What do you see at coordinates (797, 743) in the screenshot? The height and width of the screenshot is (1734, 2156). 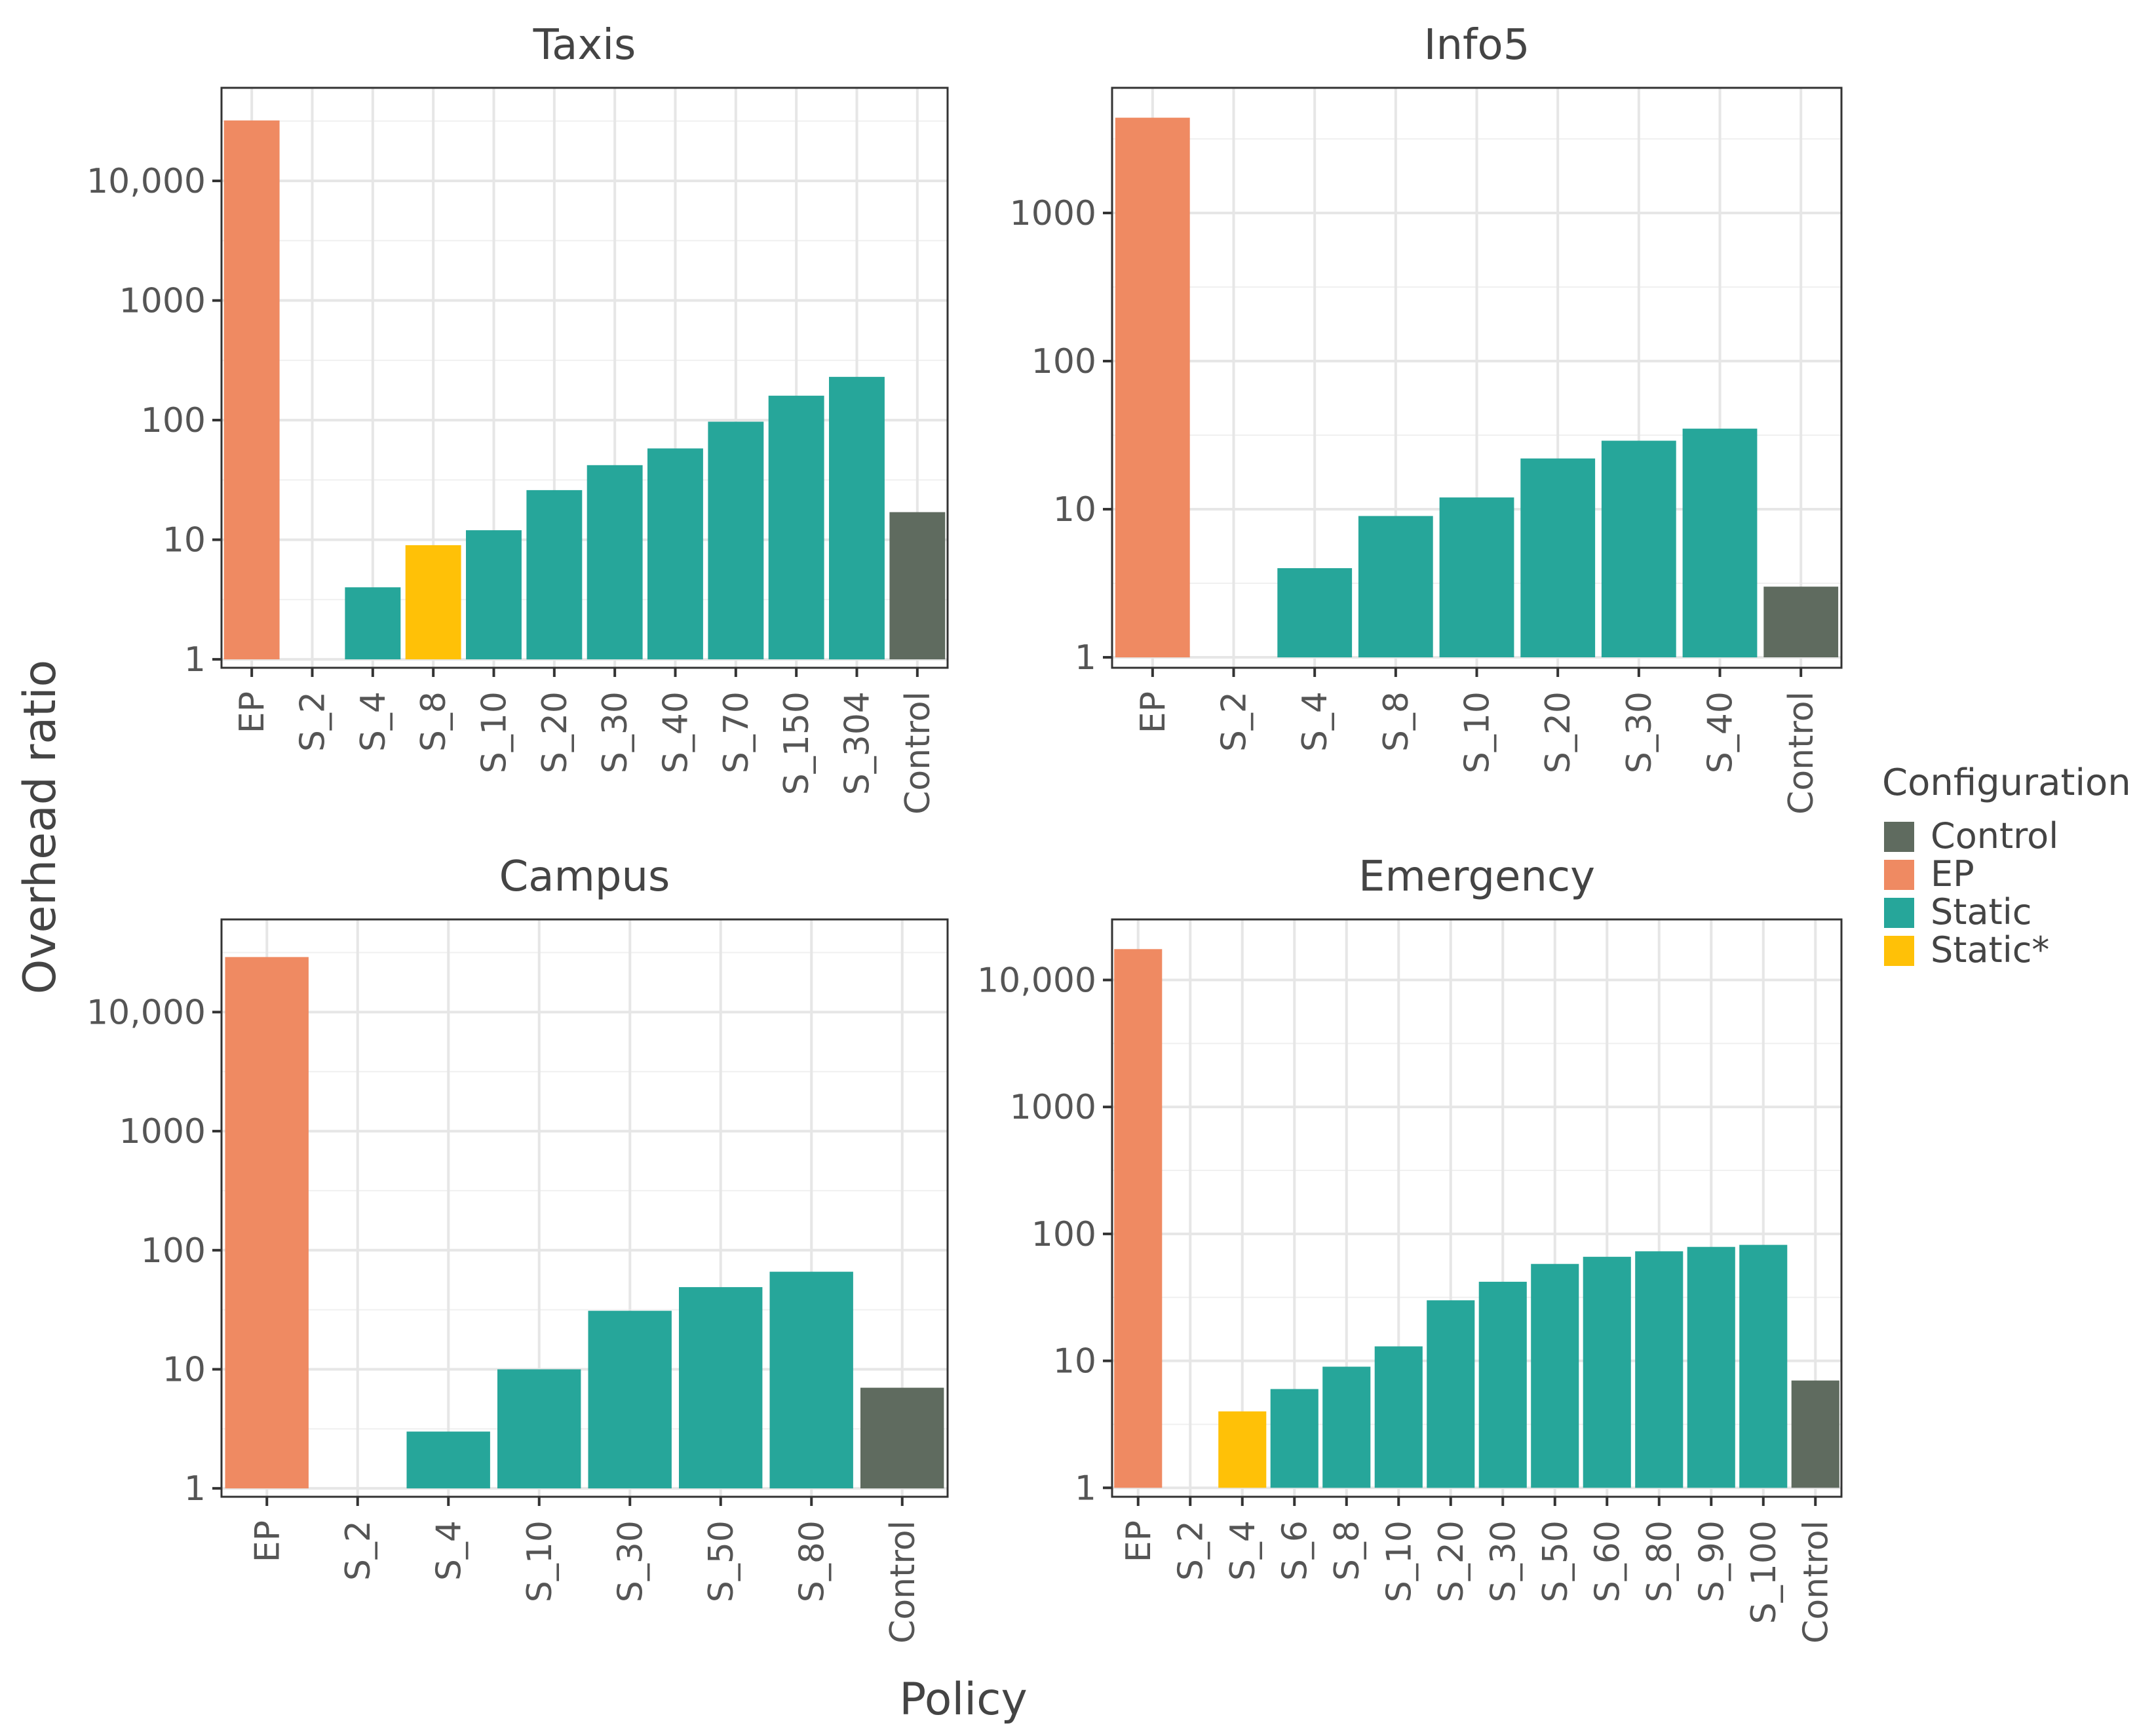 I see `x-tick-label: S_150` at bounding box center [797, 743].